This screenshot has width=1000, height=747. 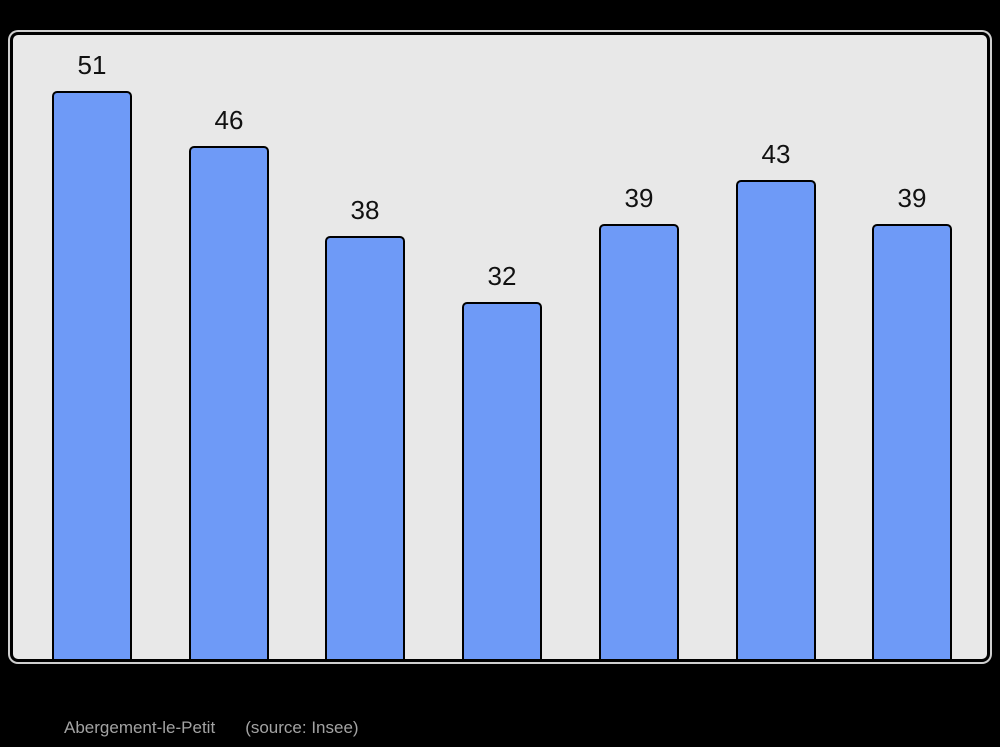 I want to click on bar-value-label: 51, so click(x=92, y=65).